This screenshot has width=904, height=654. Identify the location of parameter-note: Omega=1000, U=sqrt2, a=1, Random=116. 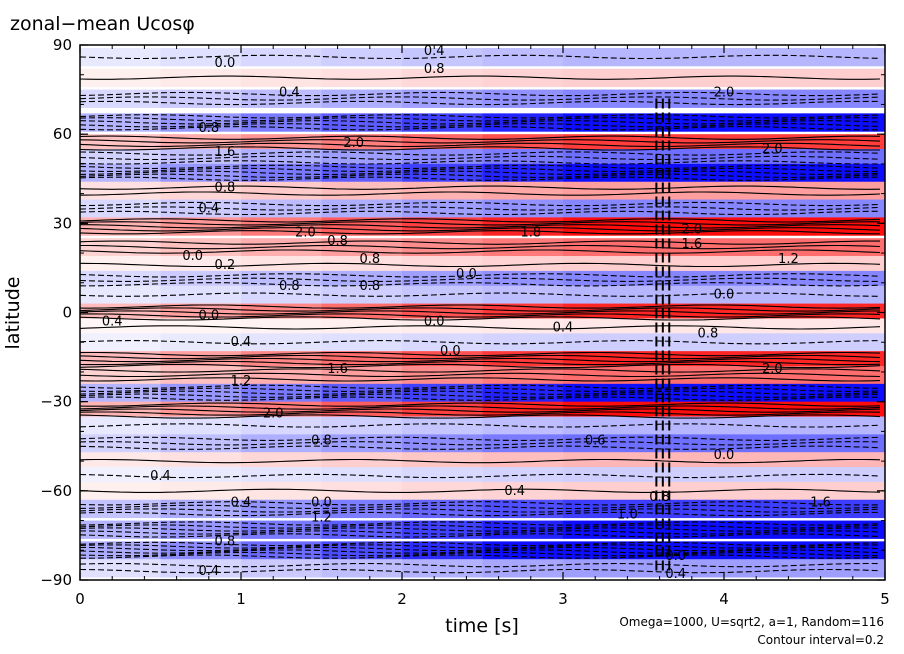
(751, 622).